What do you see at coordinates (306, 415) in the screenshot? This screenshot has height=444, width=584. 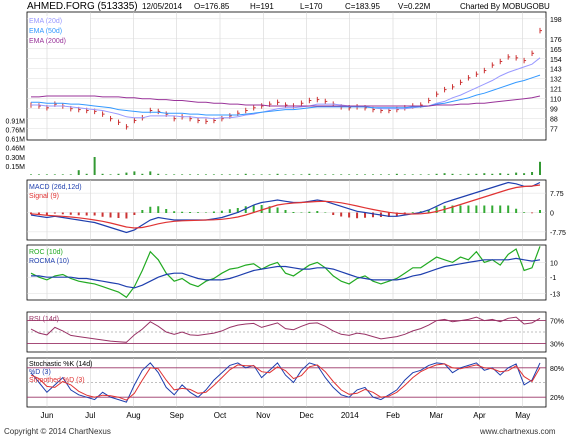 I see `x-tick-label: Dec` at bounding box center [306, 415].